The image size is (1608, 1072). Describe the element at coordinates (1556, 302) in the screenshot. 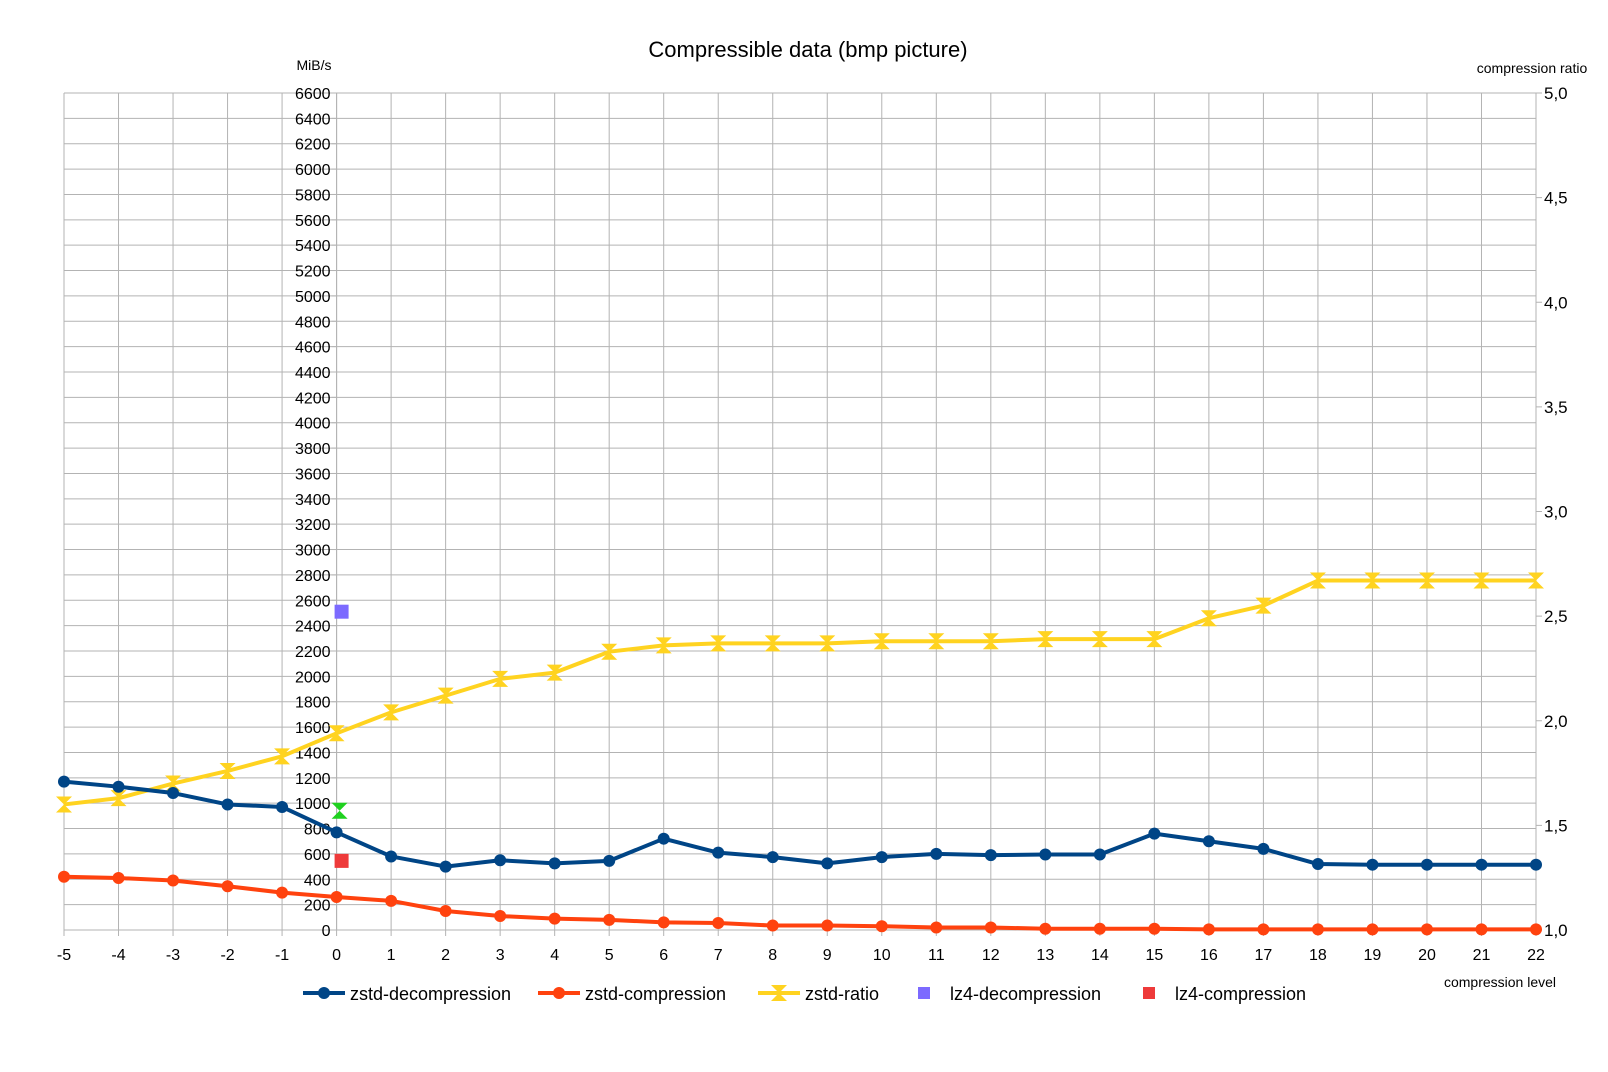

I see `right-y-tick-label: 4,0` at that location.